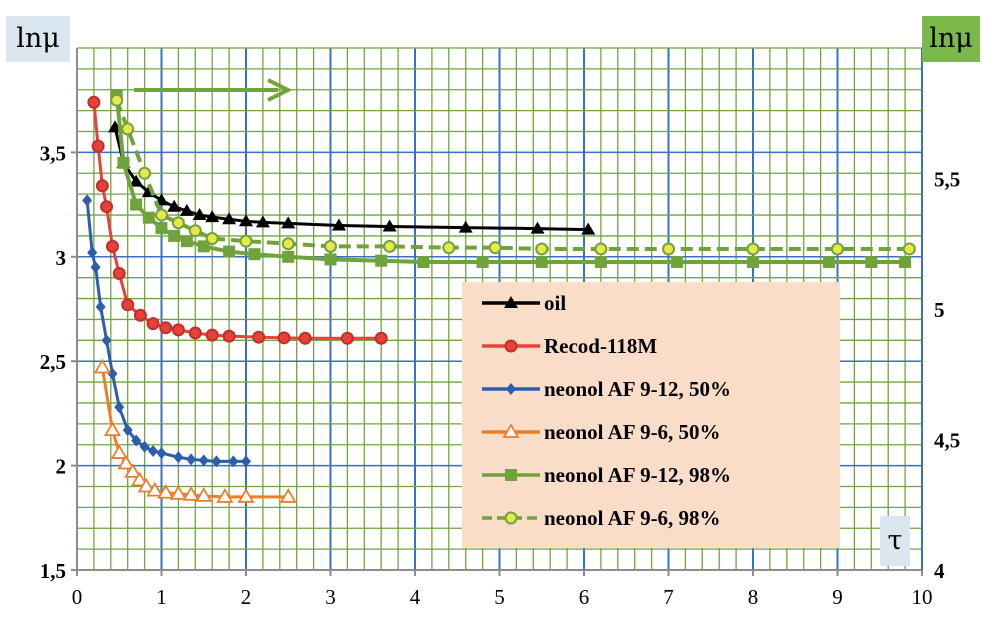 Image resolution: width=986 pixels, height=624 pixels. Describe the element at coordinates (939, 310) in the screenshot. I see `y2-tick-label: 5` at that location.